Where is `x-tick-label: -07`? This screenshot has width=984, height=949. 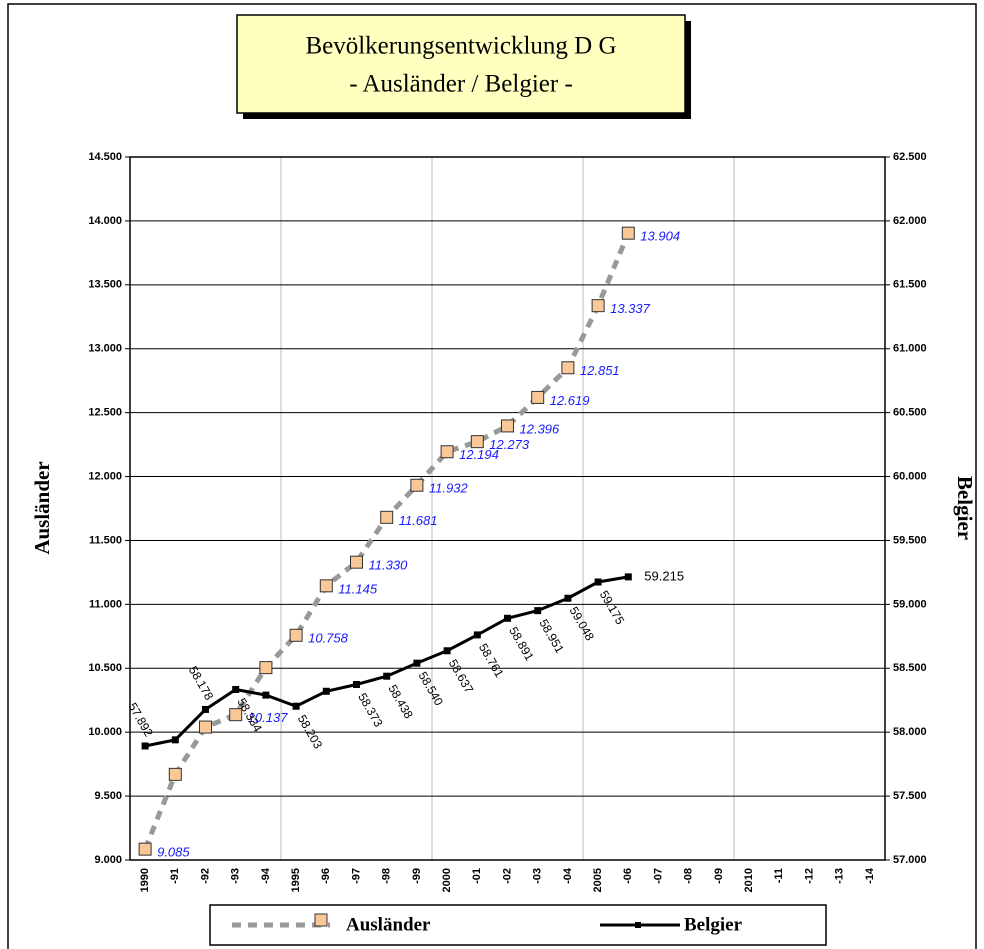 x-tick-label: -07 is located at coordinates (658, 876).